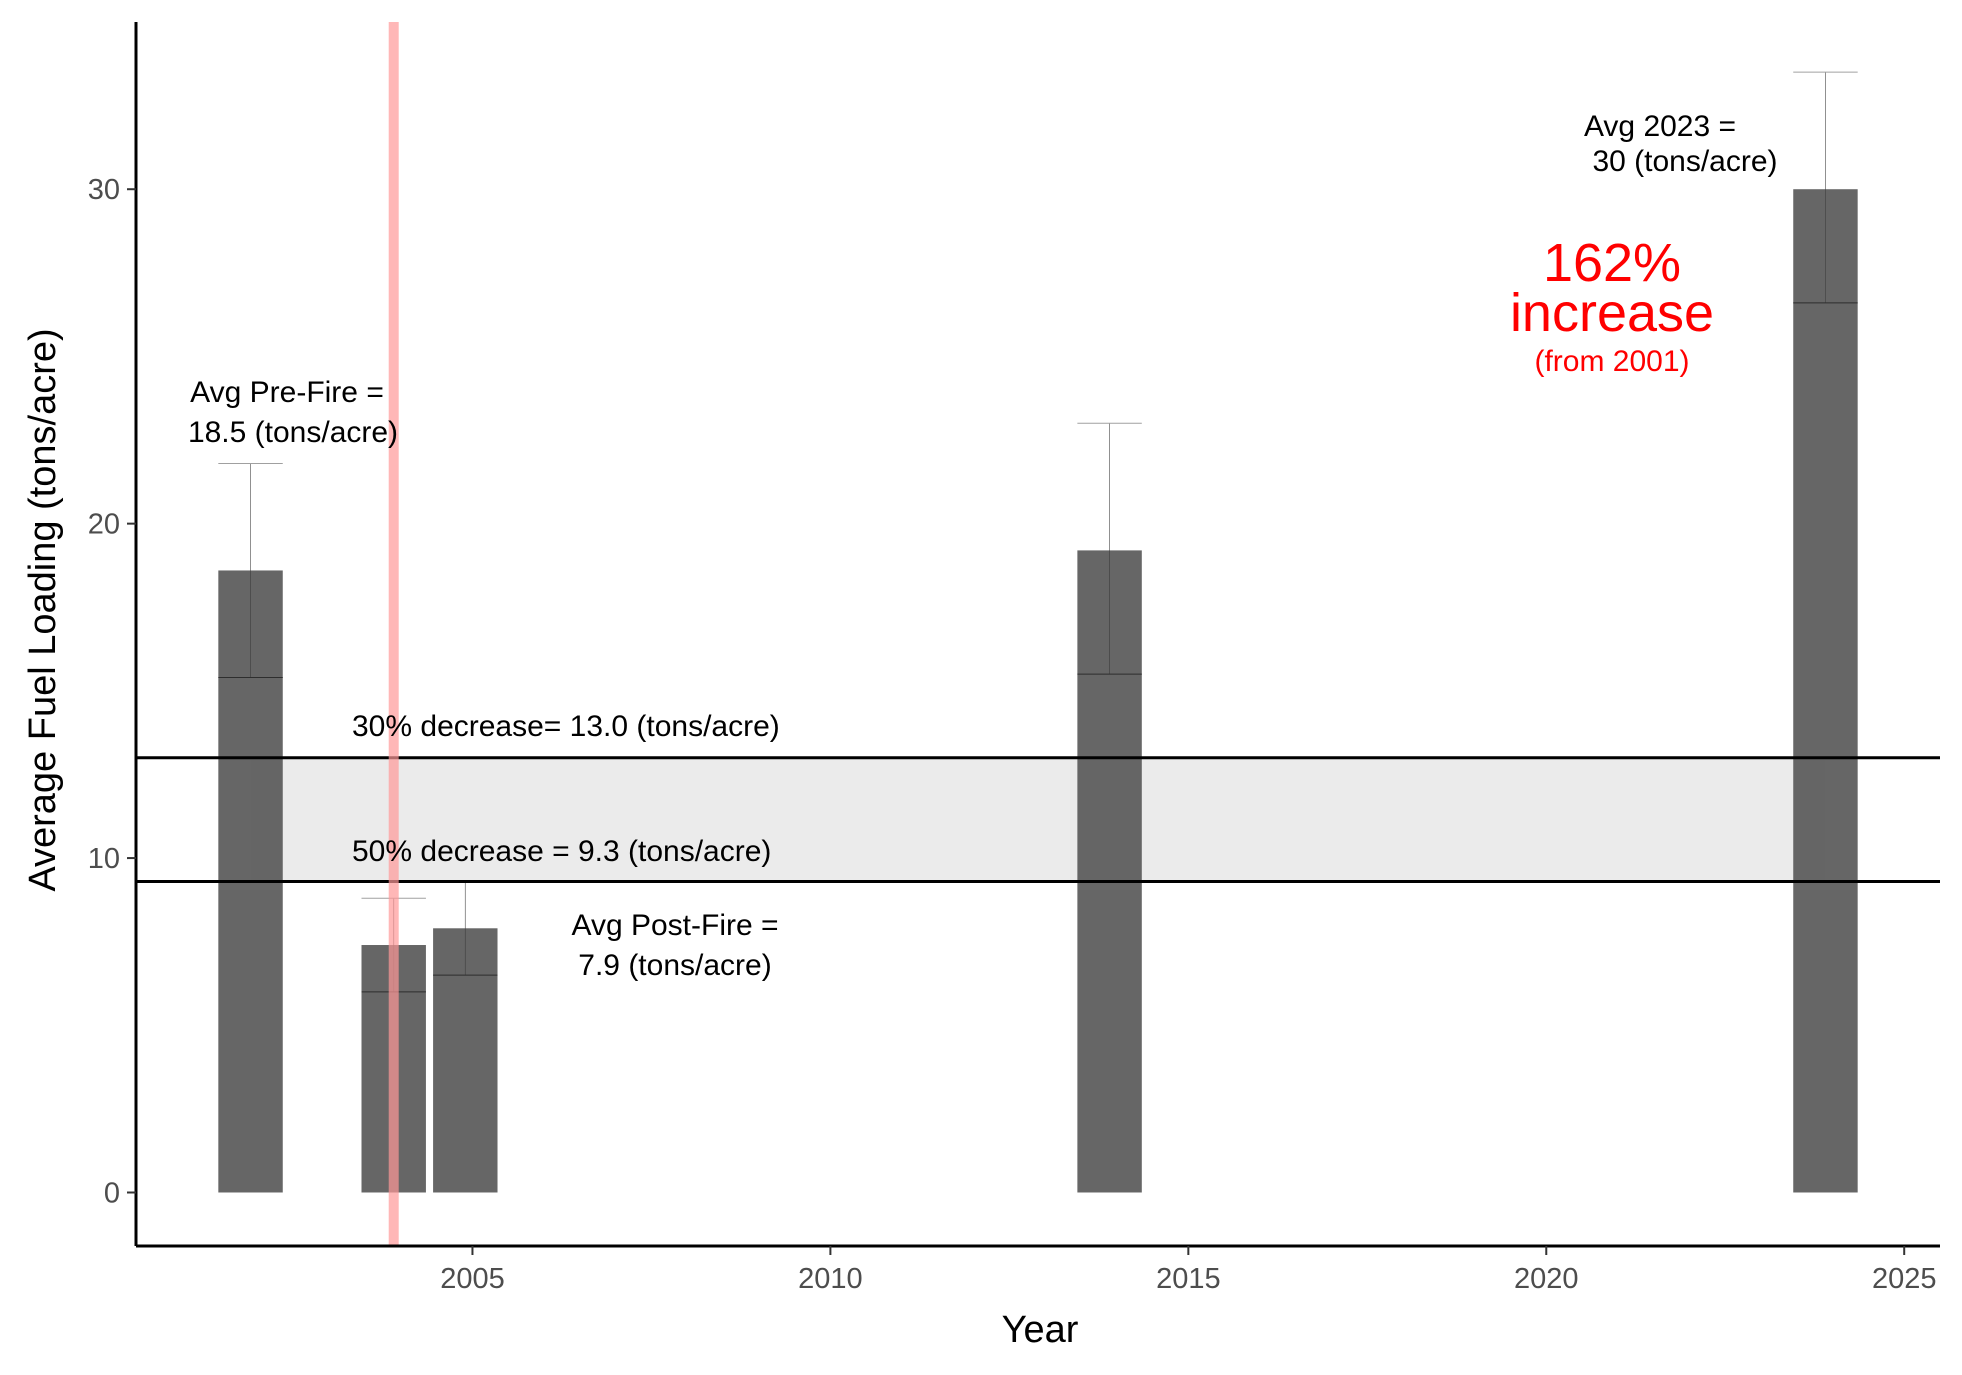 This screenshot has width=1962, height=1375. What do you see at coordinates (1612, 313) in the screenshot?
I see `increase-annotation-word: increase` at bounding box center [1612, 313].